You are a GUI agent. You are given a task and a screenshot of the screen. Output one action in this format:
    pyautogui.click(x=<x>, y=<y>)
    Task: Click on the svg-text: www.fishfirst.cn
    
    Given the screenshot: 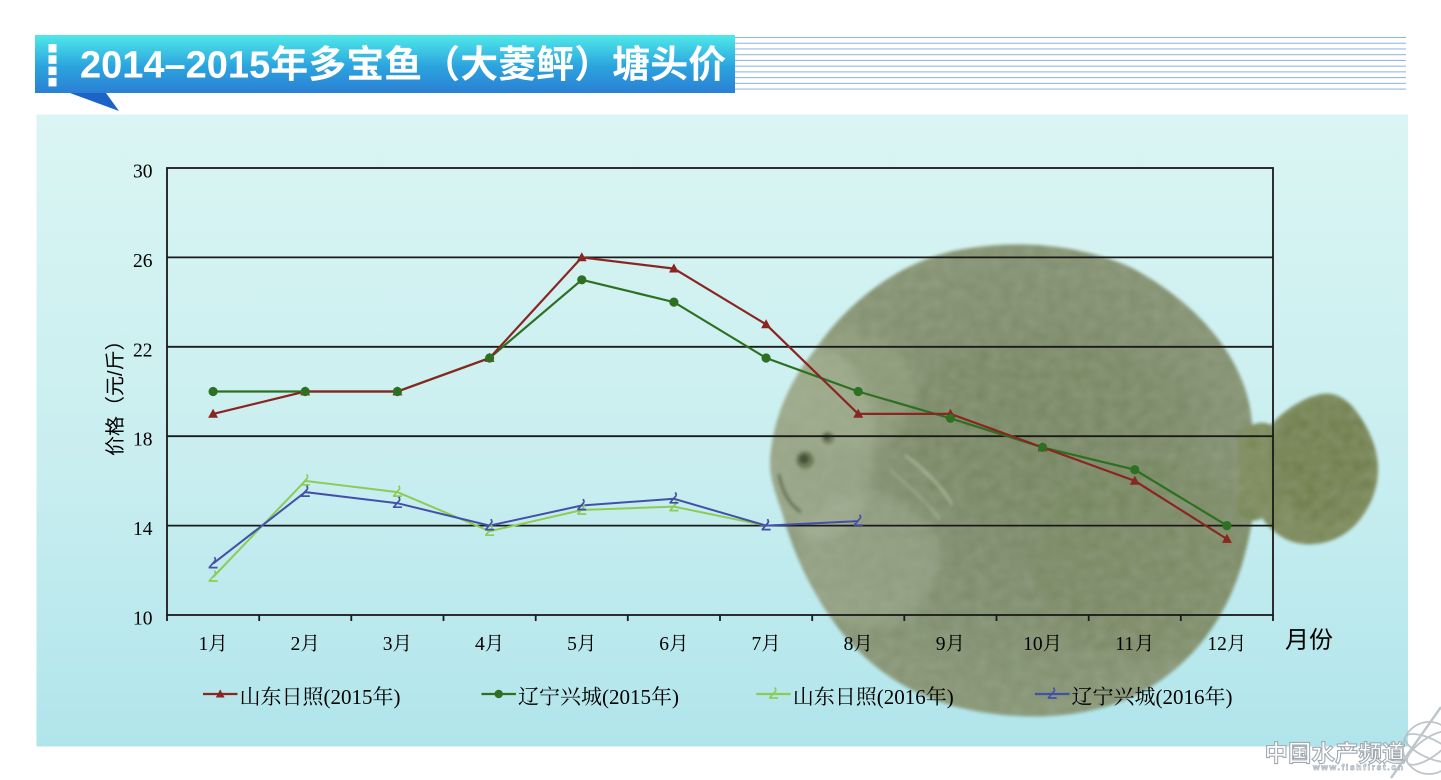 What is the action you would take?
    pyautogui.click(x=1357, y=767)
    